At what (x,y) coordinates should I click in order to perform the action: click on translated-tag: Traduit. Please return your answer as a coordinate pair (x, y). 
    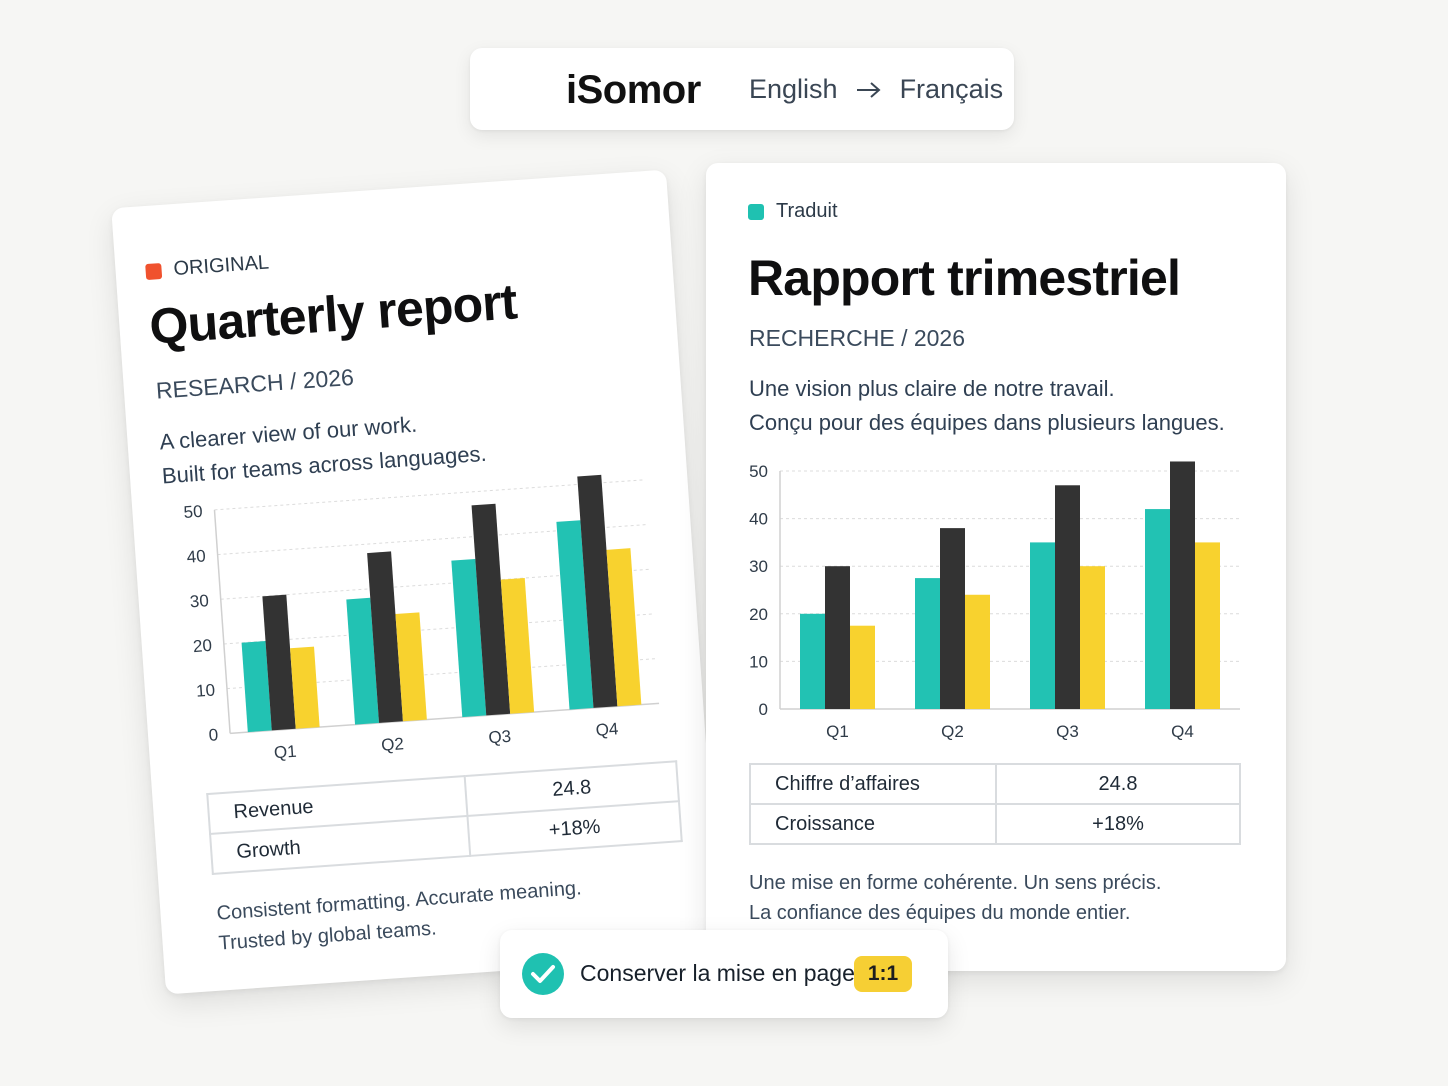
    Looking at the image, I should click on (793, 211).